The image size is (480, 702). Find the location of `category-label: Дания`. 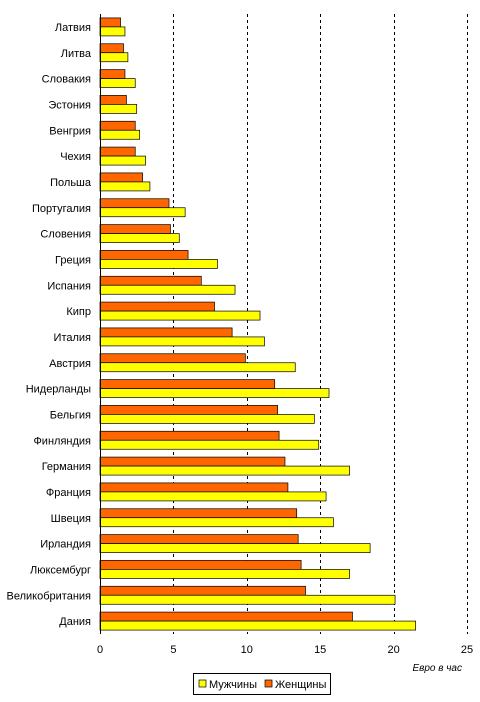

category-label: Дания is located at coordinates (75, 622).